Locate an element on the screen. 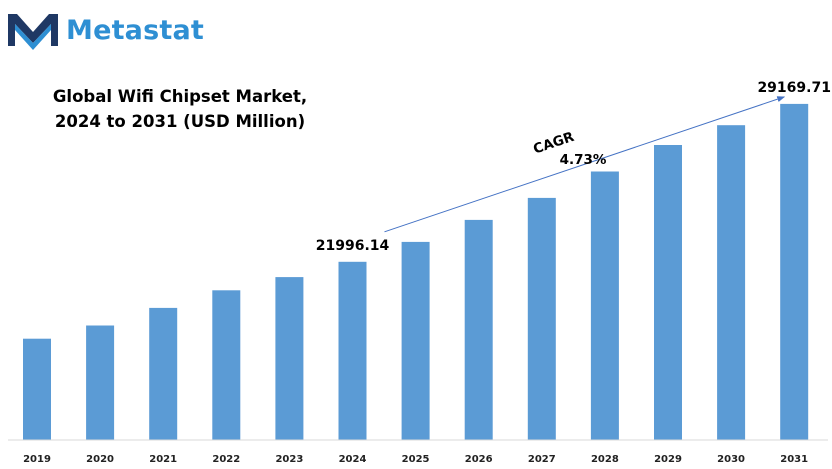  data-label-2031: 29169.71 is located at coordinates (794, 88).